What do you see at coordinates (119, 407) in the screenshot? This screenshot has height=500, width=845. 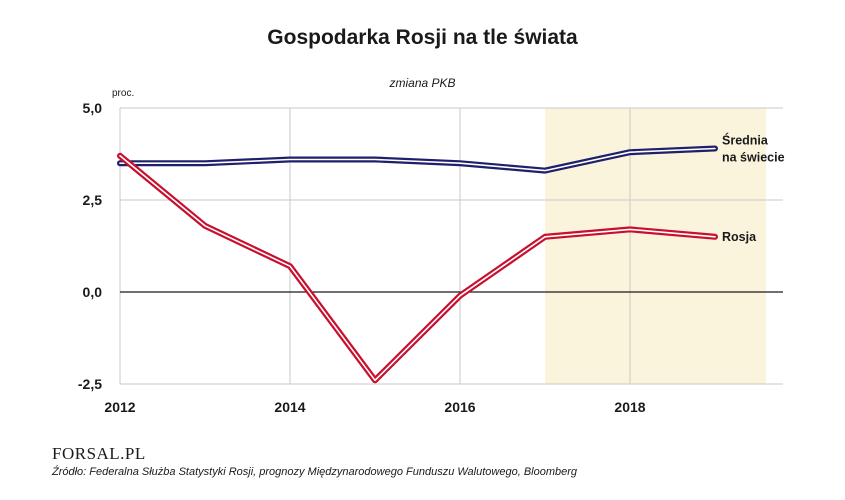 I see `x-tick-label: 2012` at bounding box center [119, 407].